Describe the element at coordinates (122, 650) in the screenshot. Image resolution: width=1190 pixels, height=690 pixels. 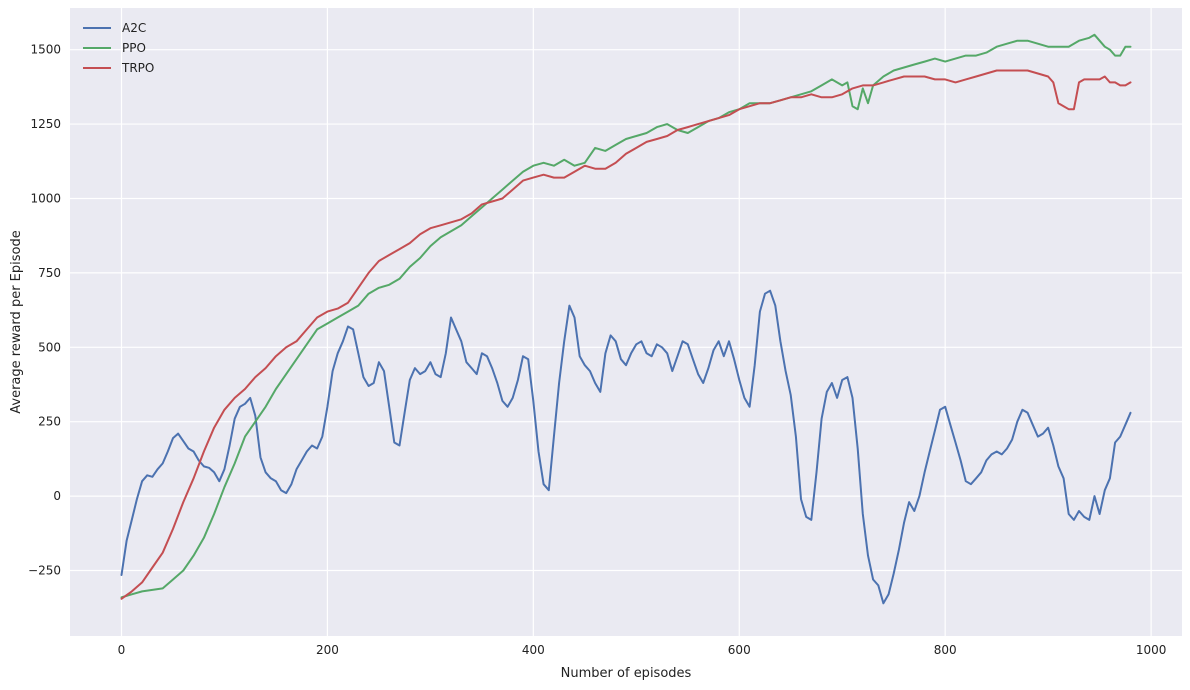
I see `x-tick-label: 0` at that location.